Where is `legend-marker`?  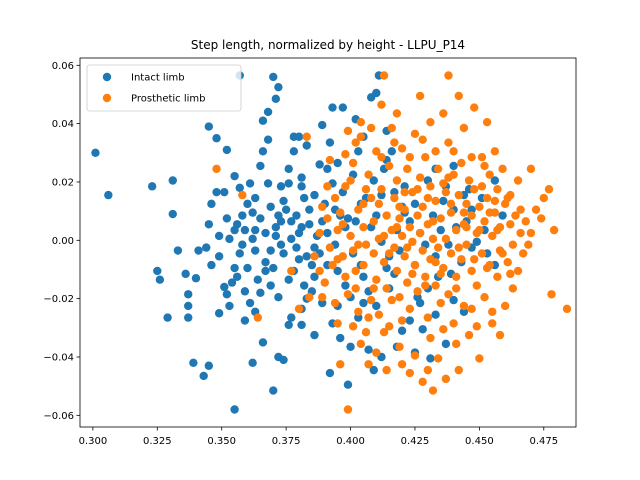
legend-marker is located at coordinates (107, 98).